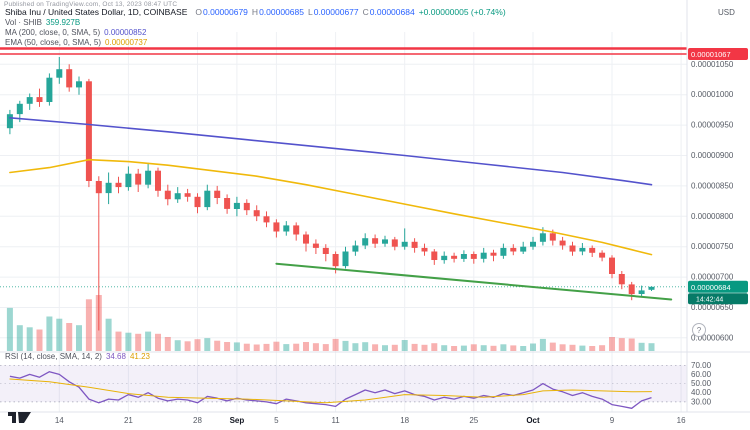  What do you see at coordinates (712, 64) in the screenshot?
I see `svg-text: 0.00001050` at bounding box center [712, 64].